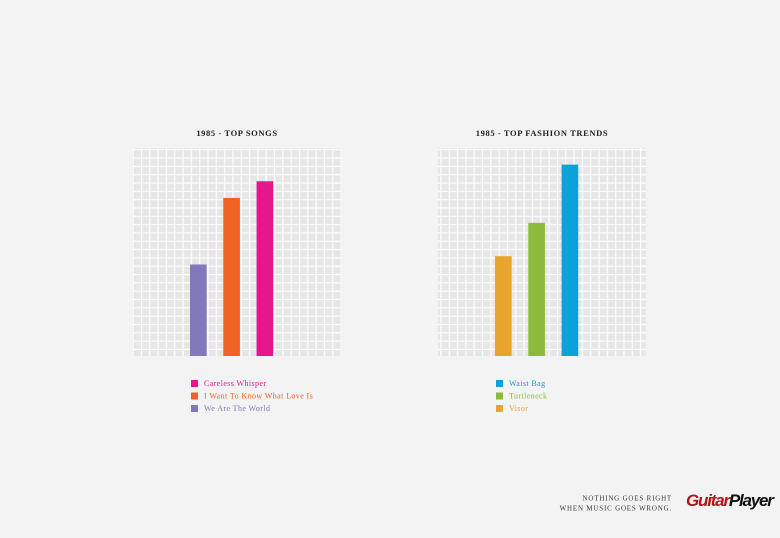 This screenshot has height=538, width=780. I want to click on legend-label: Visor, so click(518, 408).